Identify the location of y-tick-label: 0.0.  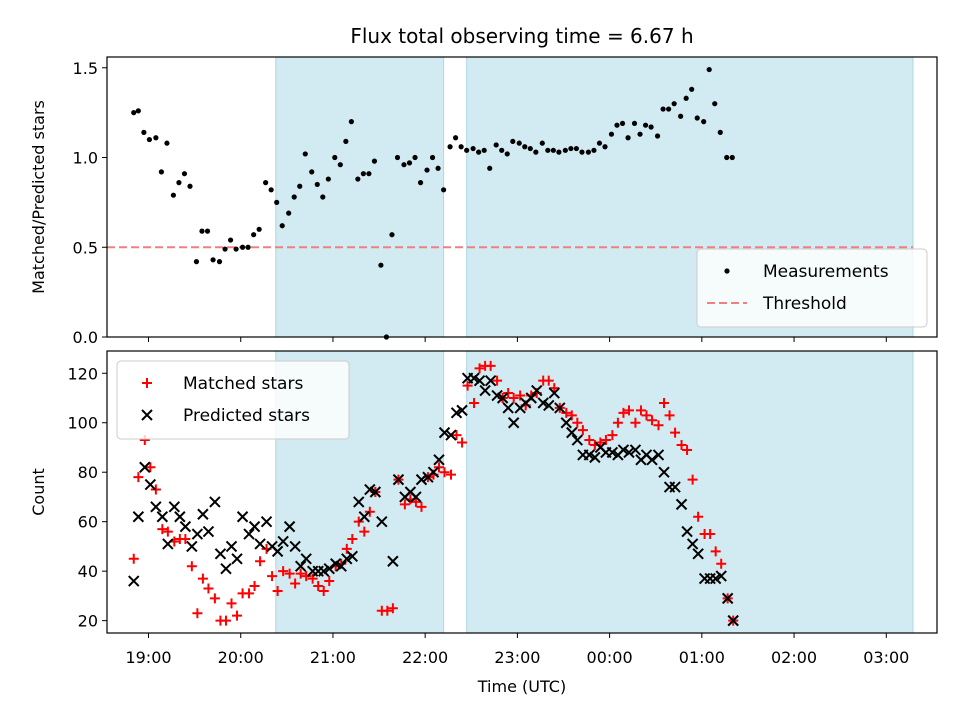
(85, 337).